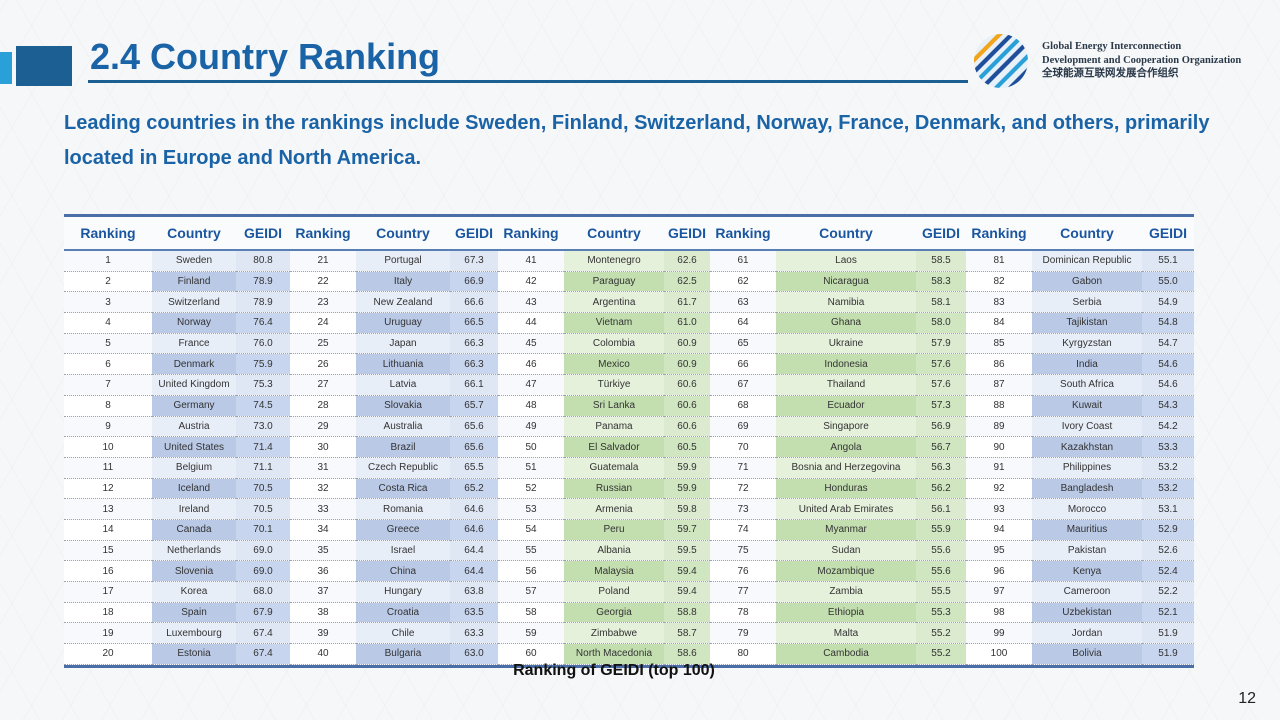 This screenshot has width=1280, height=720. Describe the element at coordinates (1087, 654) in the screenshot. I see `country-cell: Bolivia` at that location.